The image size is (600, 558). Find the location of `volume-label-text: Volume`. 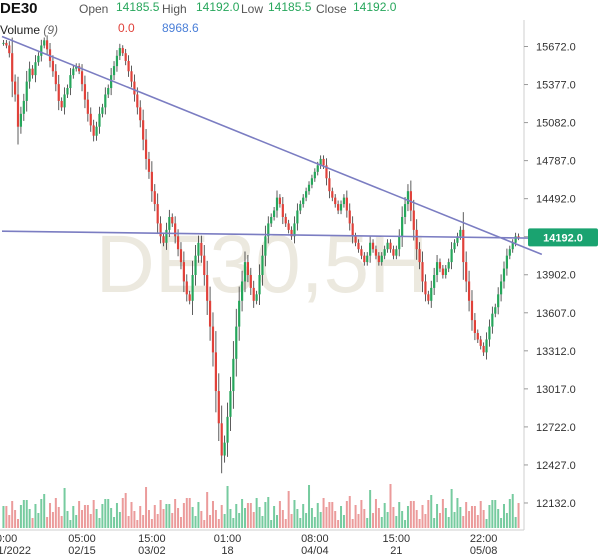

volume-label-text: Volume is located at coordinates (20, 30).